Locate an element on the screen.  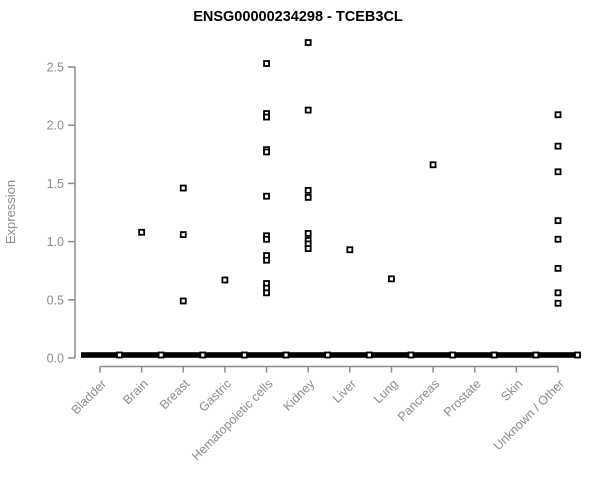
x-tick-label: Gastric is located at coordinates (215, 396).